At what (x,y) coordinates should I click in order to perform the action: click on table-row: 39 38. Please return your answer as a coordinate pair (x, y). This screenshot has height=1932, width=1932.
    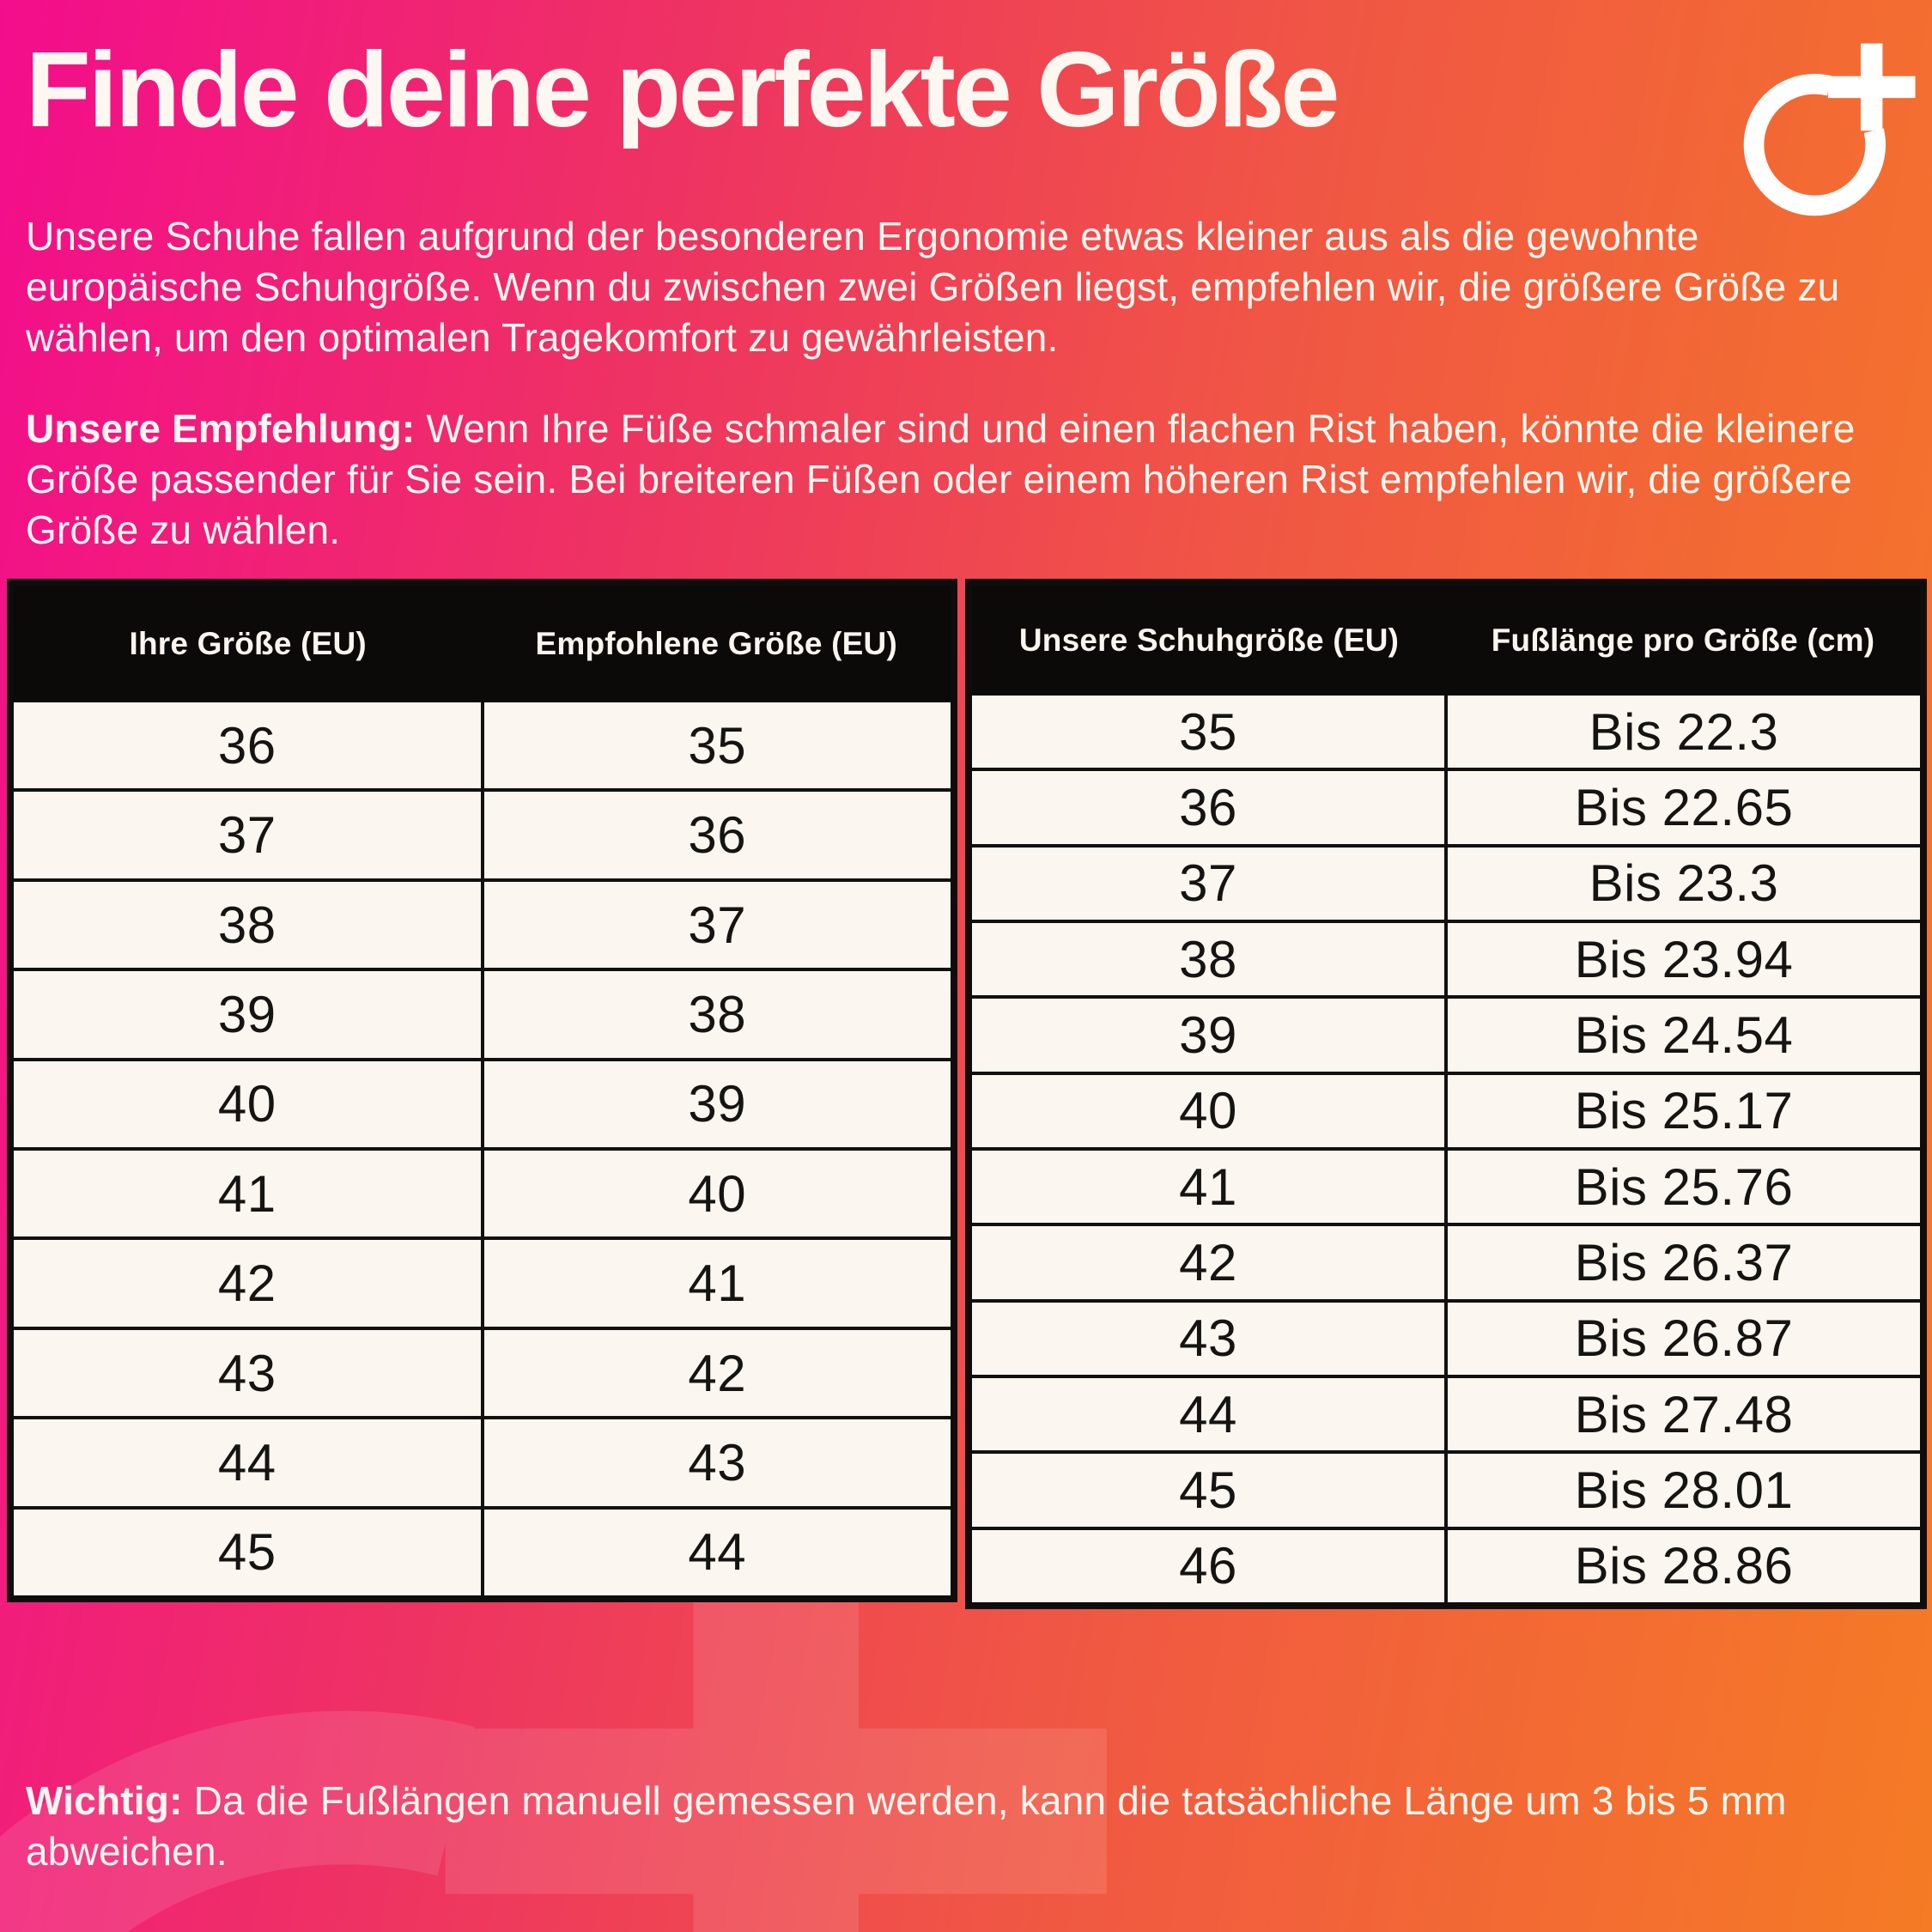
    Looking at the image, I should click on (483, 1013).